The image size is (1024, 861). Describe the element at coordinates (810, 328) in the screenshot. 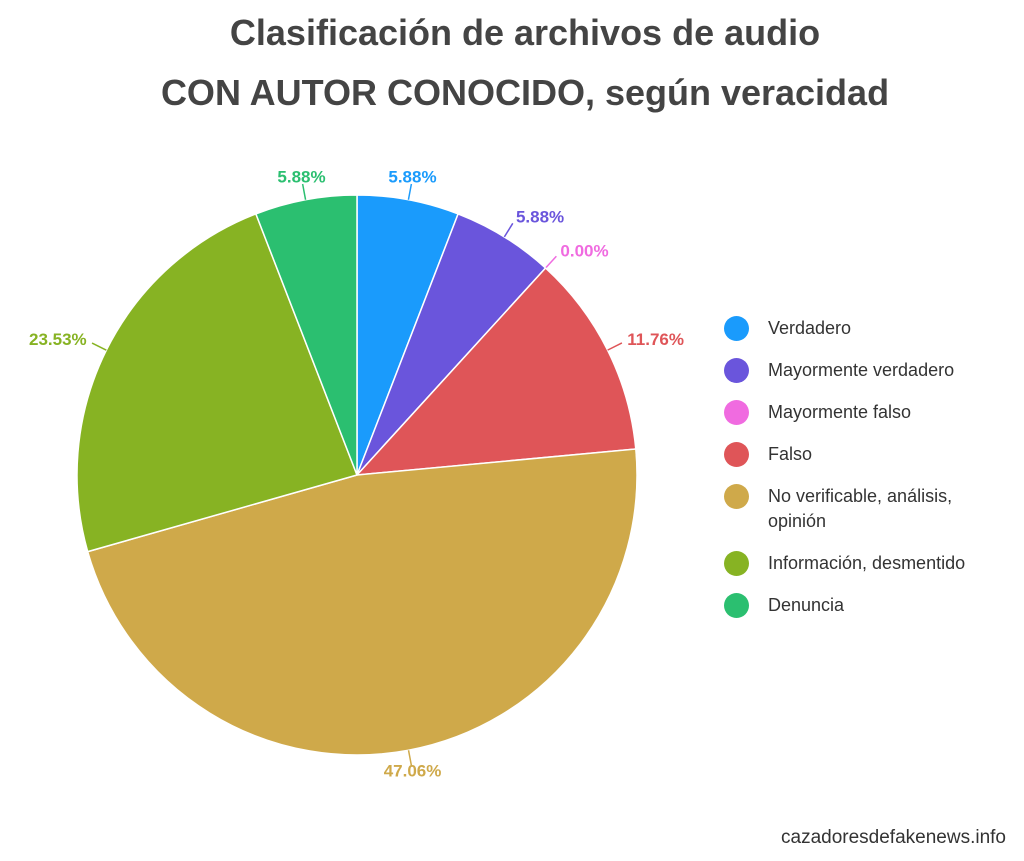

I see `legend-label: Verdadero` at that location.